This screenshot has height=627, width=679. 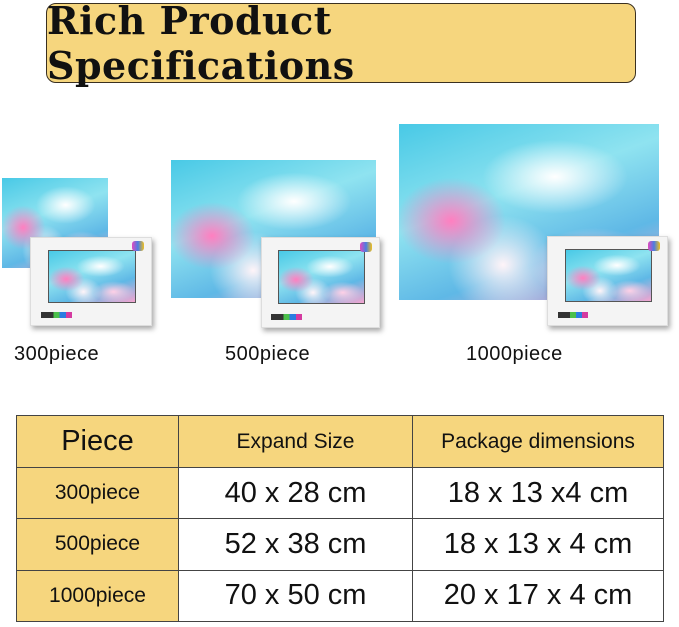 What do you see at coordinates (295, 441) in the screenshot?
I see `header-expand-size: Expand Size` at bounding box center [295, 441].